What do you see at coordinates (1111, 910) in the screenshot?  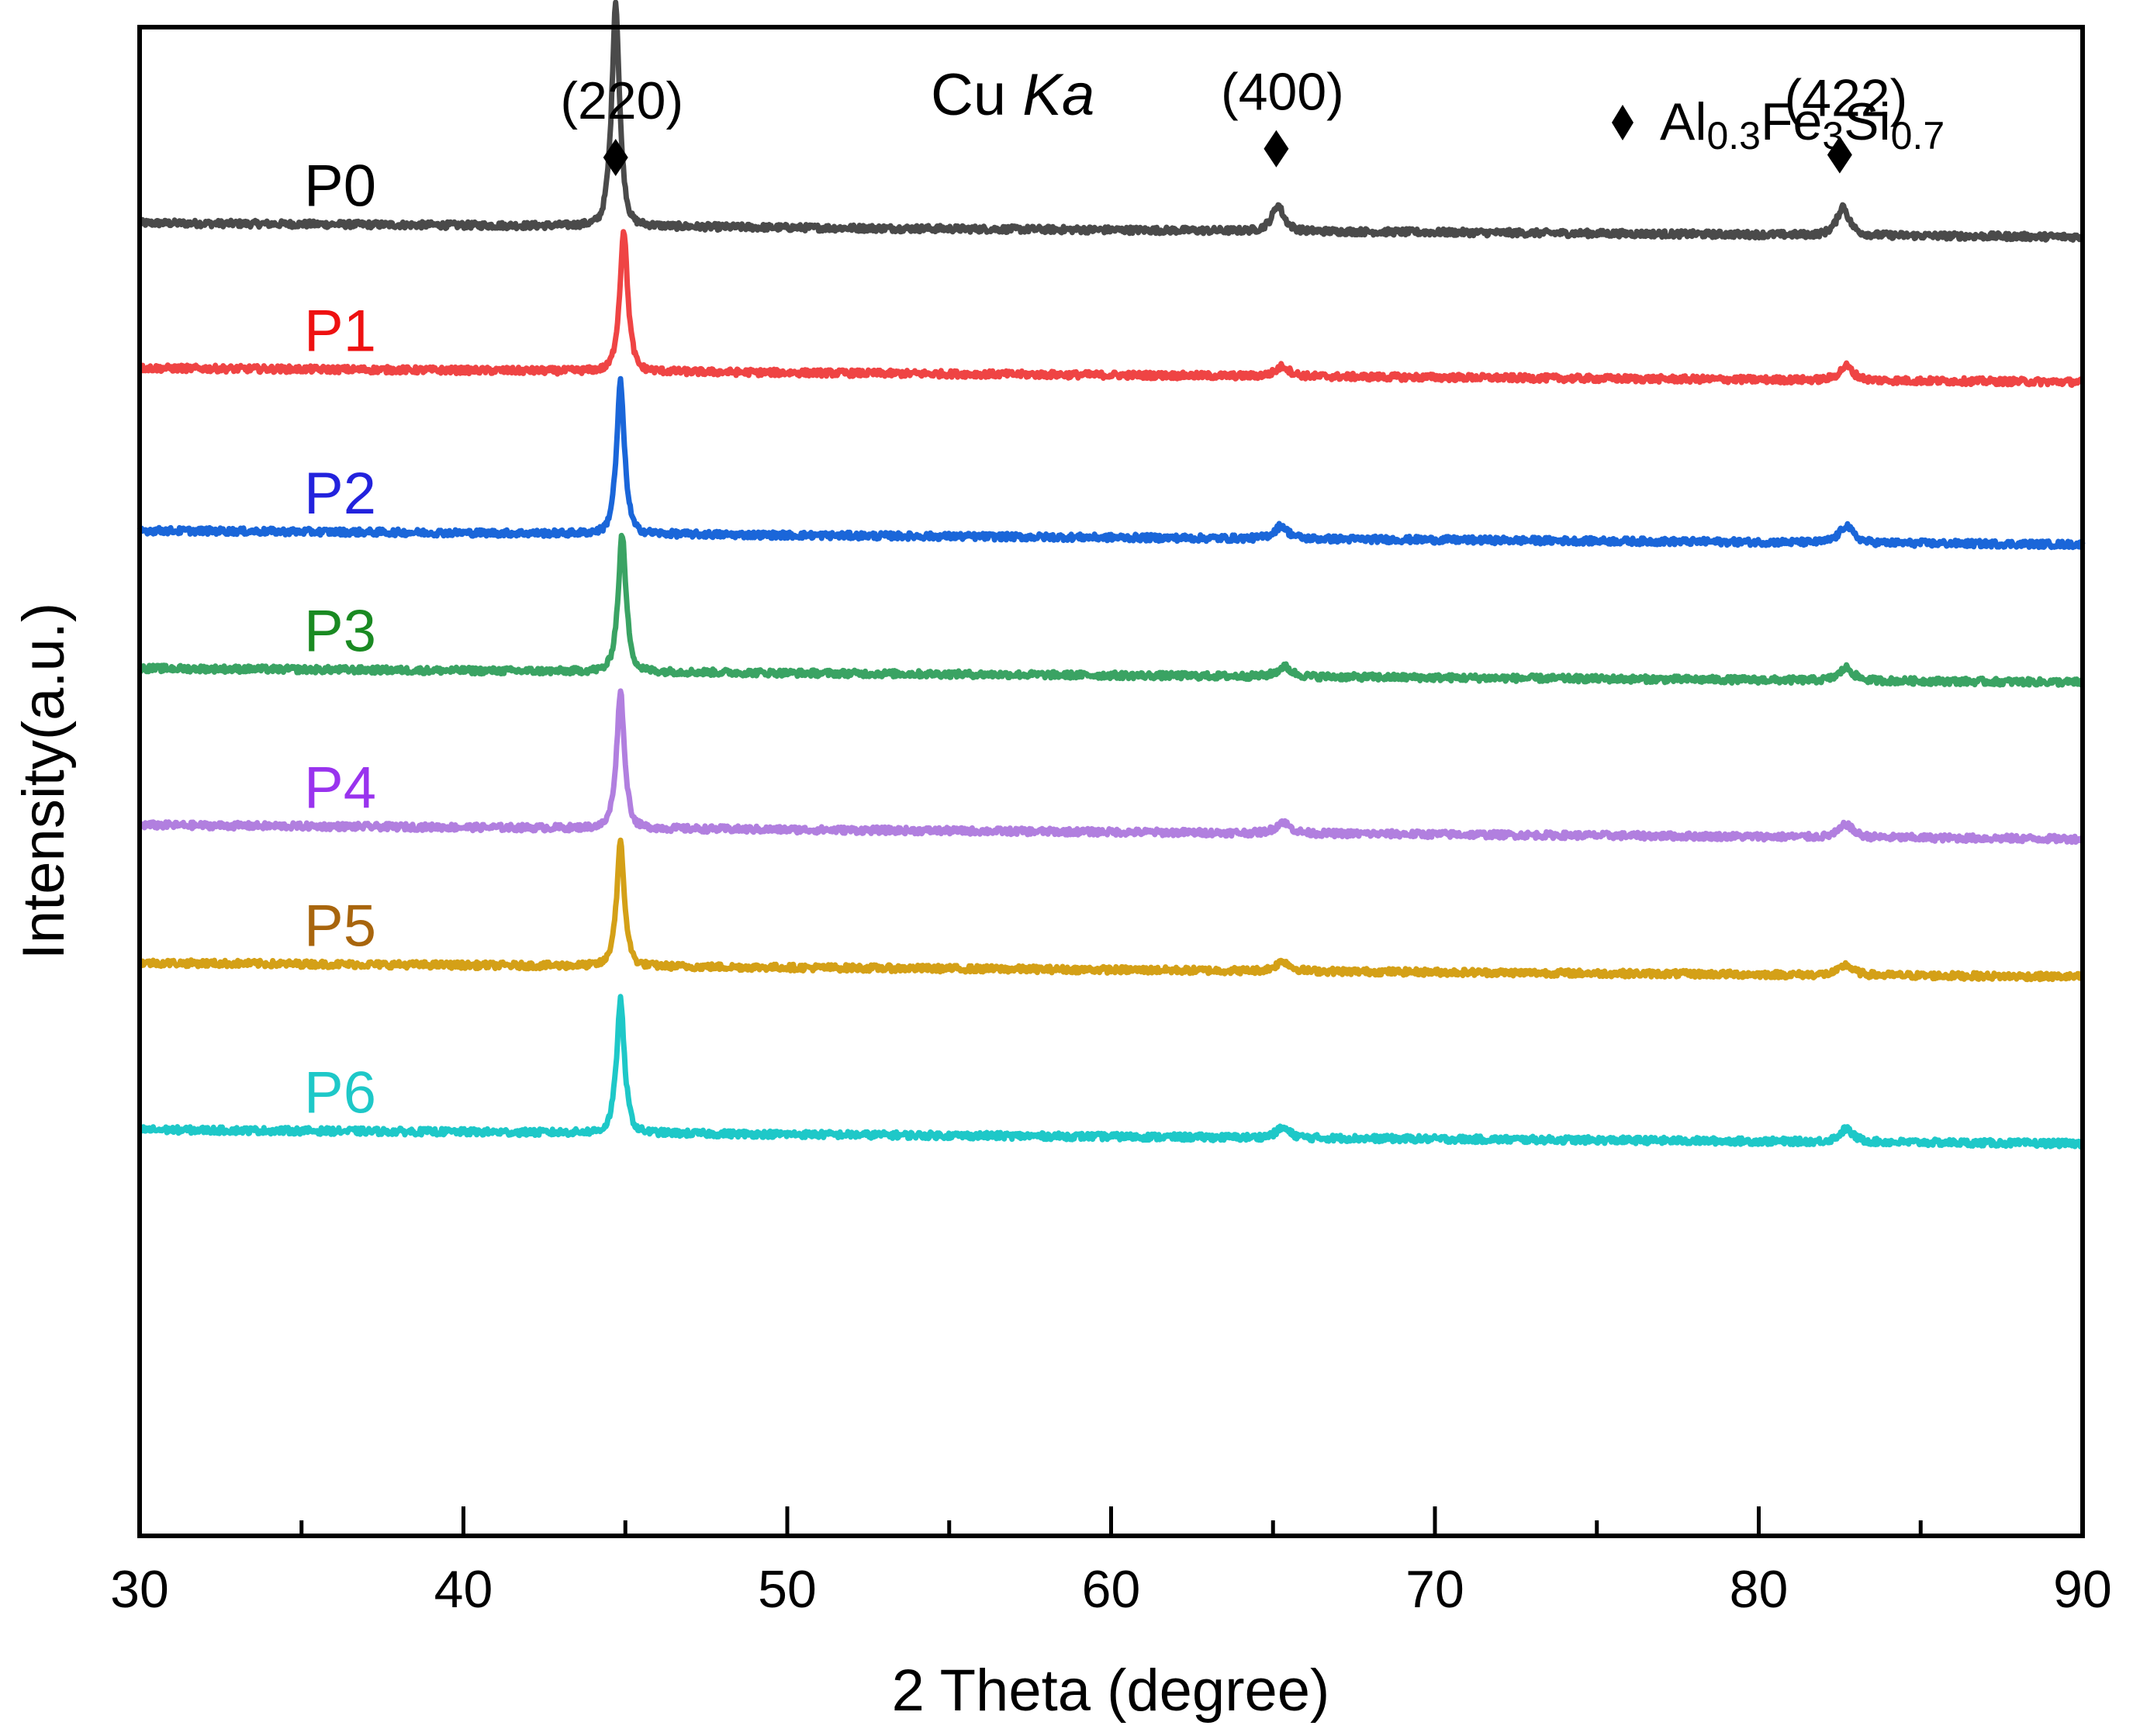 I see `series-line-p5` at bounding box center [1111, 910].